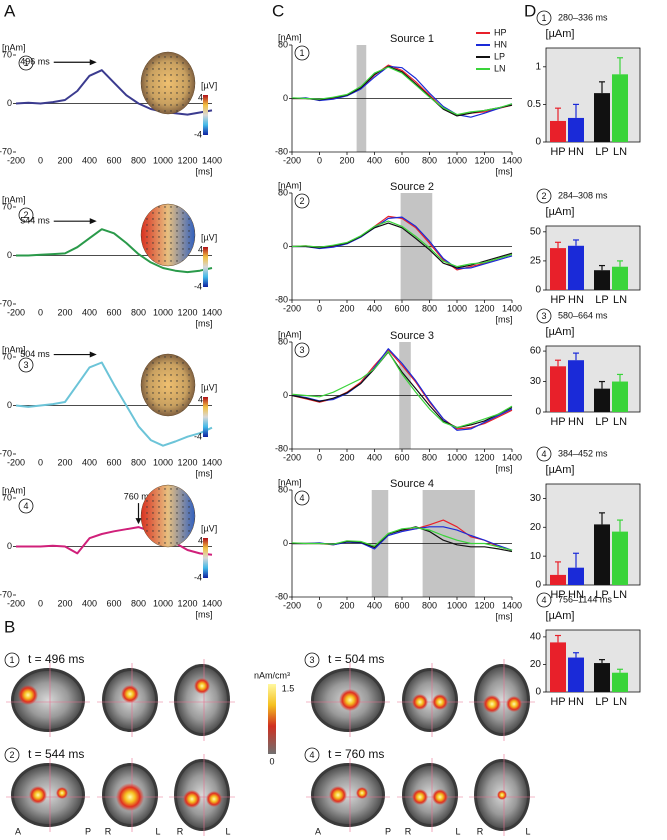 The image size is (667, 840). What do you see at coordinates (281, 299) in the screenshot?
I see `y-tick-label: -80` at bounding box center [281, 299].